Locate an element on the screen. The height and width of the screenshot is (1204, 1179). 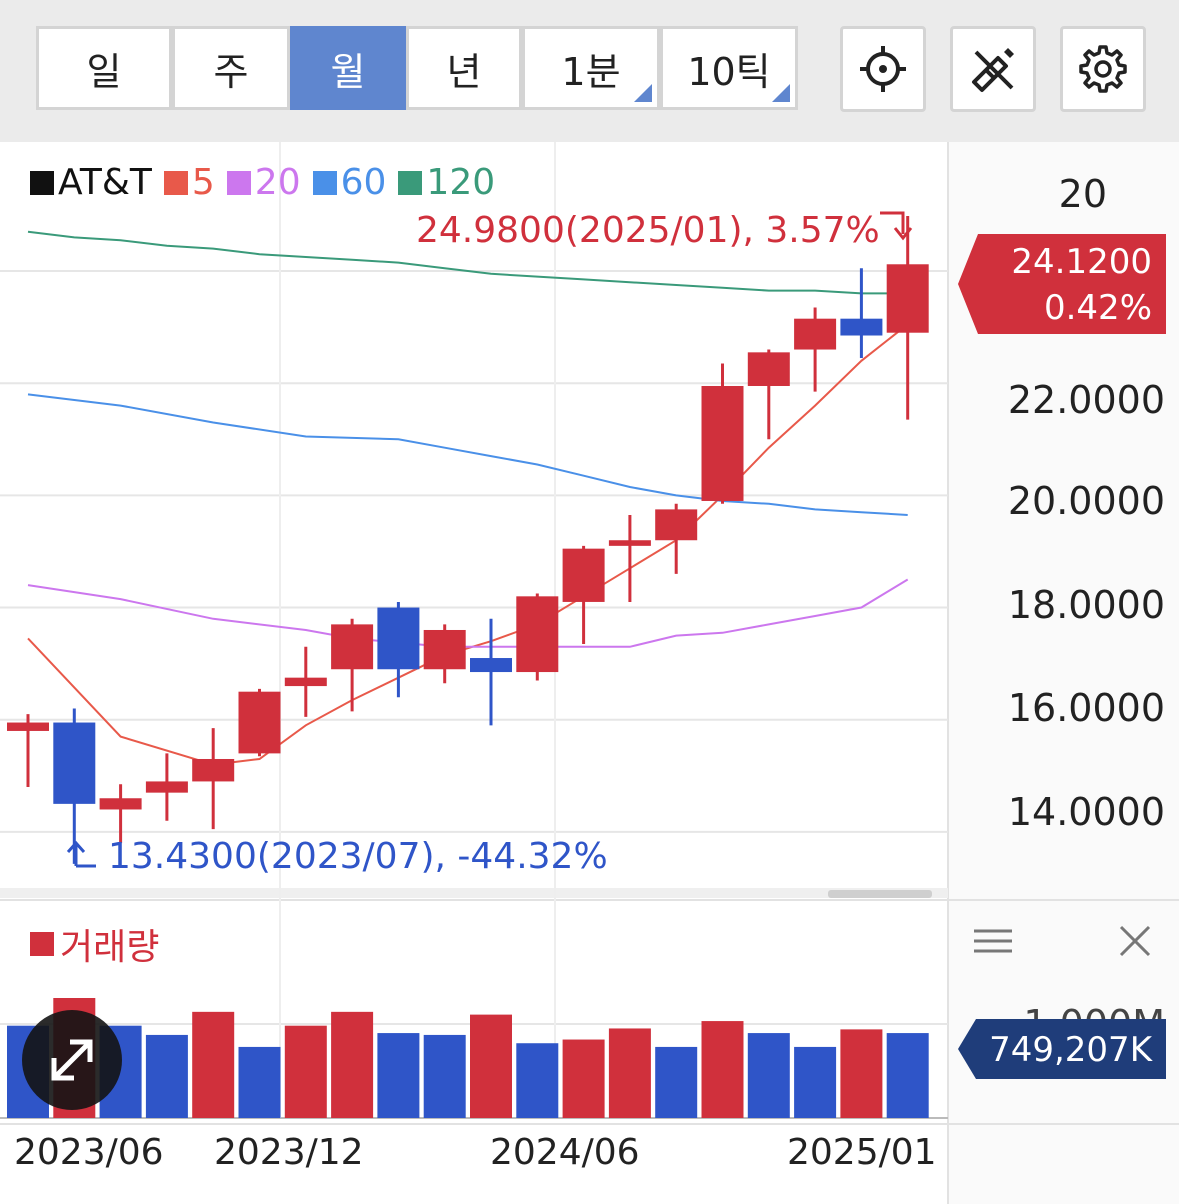
crosshair-button is located at coordinates (883, 69).